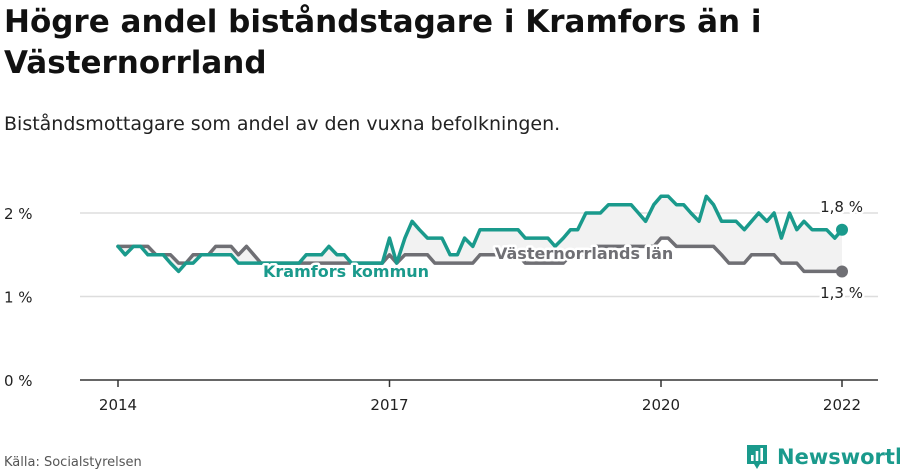 The image size is (900, 474). I want to click on y-tick-label: 0 %, so click(18, 381).